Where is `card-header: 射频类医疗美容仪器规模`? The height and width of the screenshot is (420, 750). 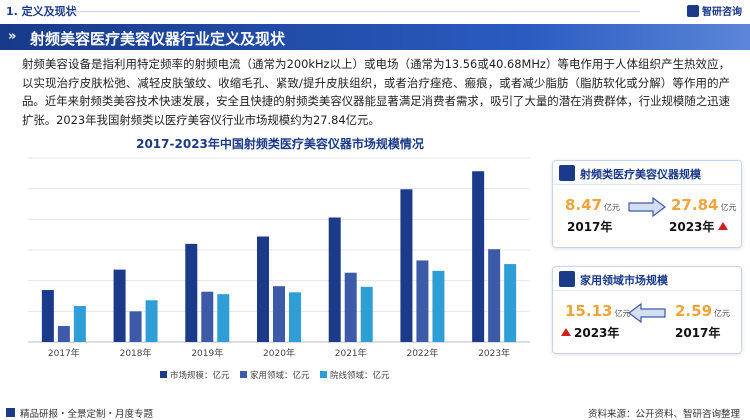
card-header: 射频类医疗美容仪器规模 is located at coordinates (647, 173).